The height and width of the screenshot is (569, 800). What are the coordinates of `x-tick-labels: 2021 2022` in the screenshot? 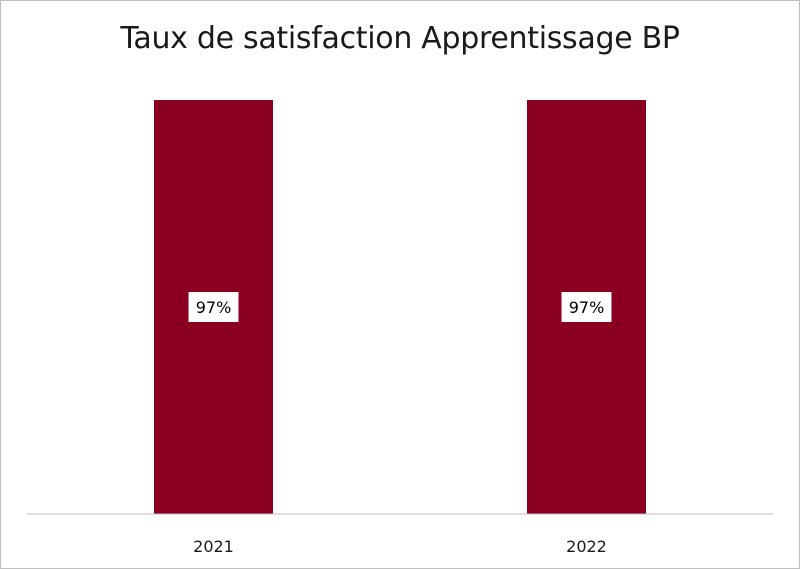 It's located at (400, 546).